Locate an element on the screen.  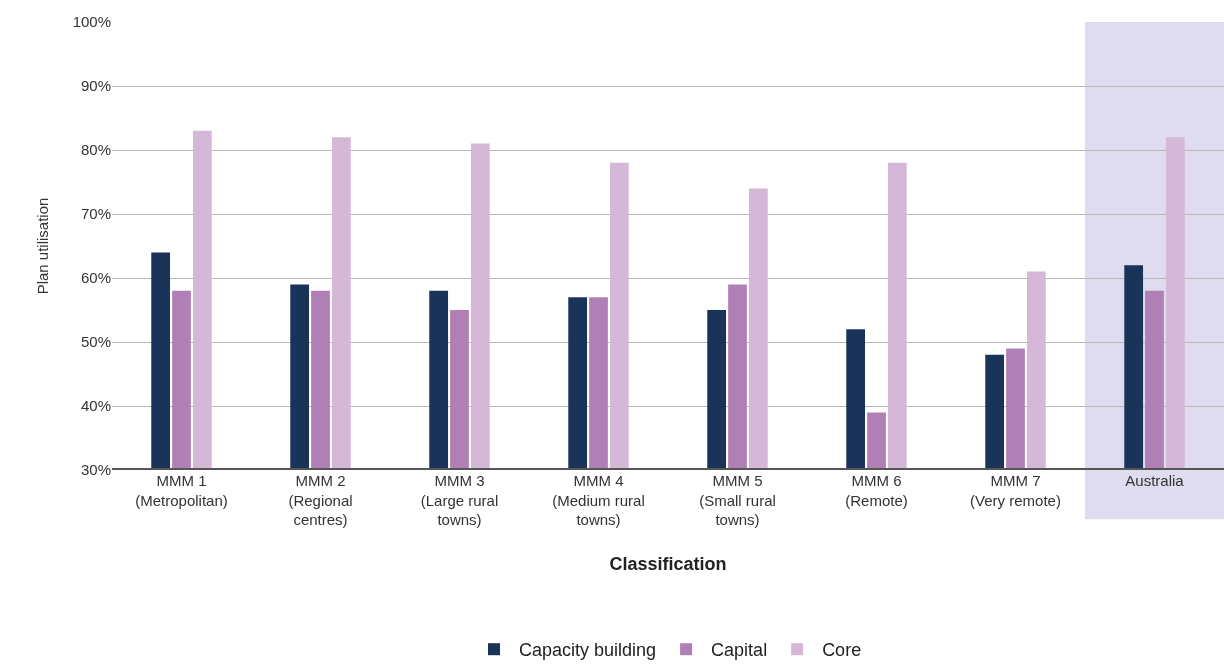
x-tick-label: Australia is located at coordinates (1155, 480).